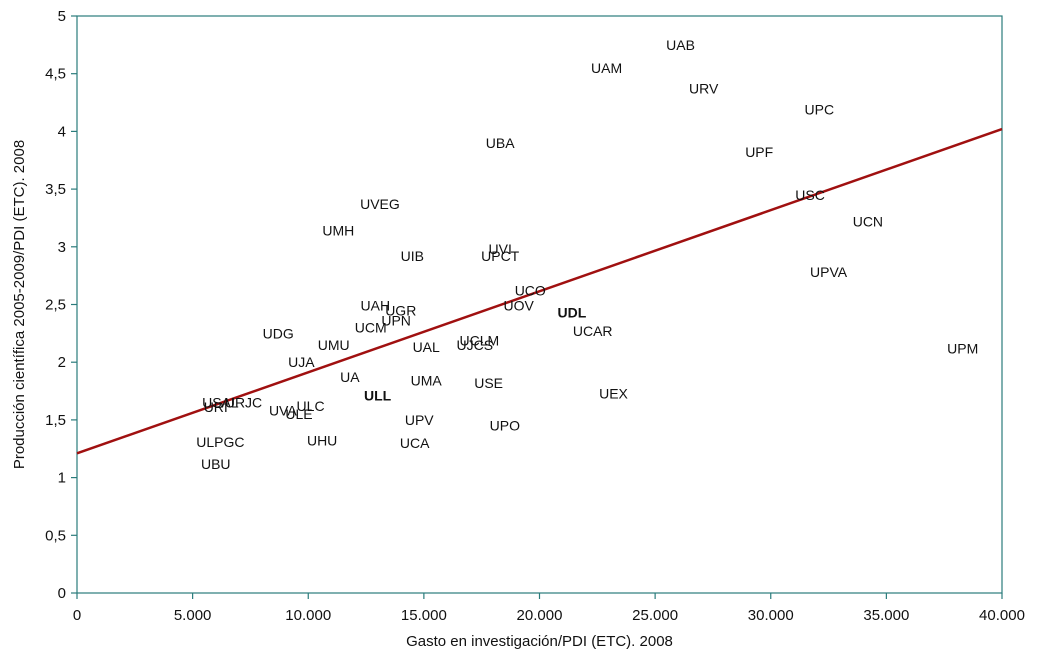  Describe the element at coordinates (55, 305) in the screenshot. I see `y-tick-label: 2,5` at that location.